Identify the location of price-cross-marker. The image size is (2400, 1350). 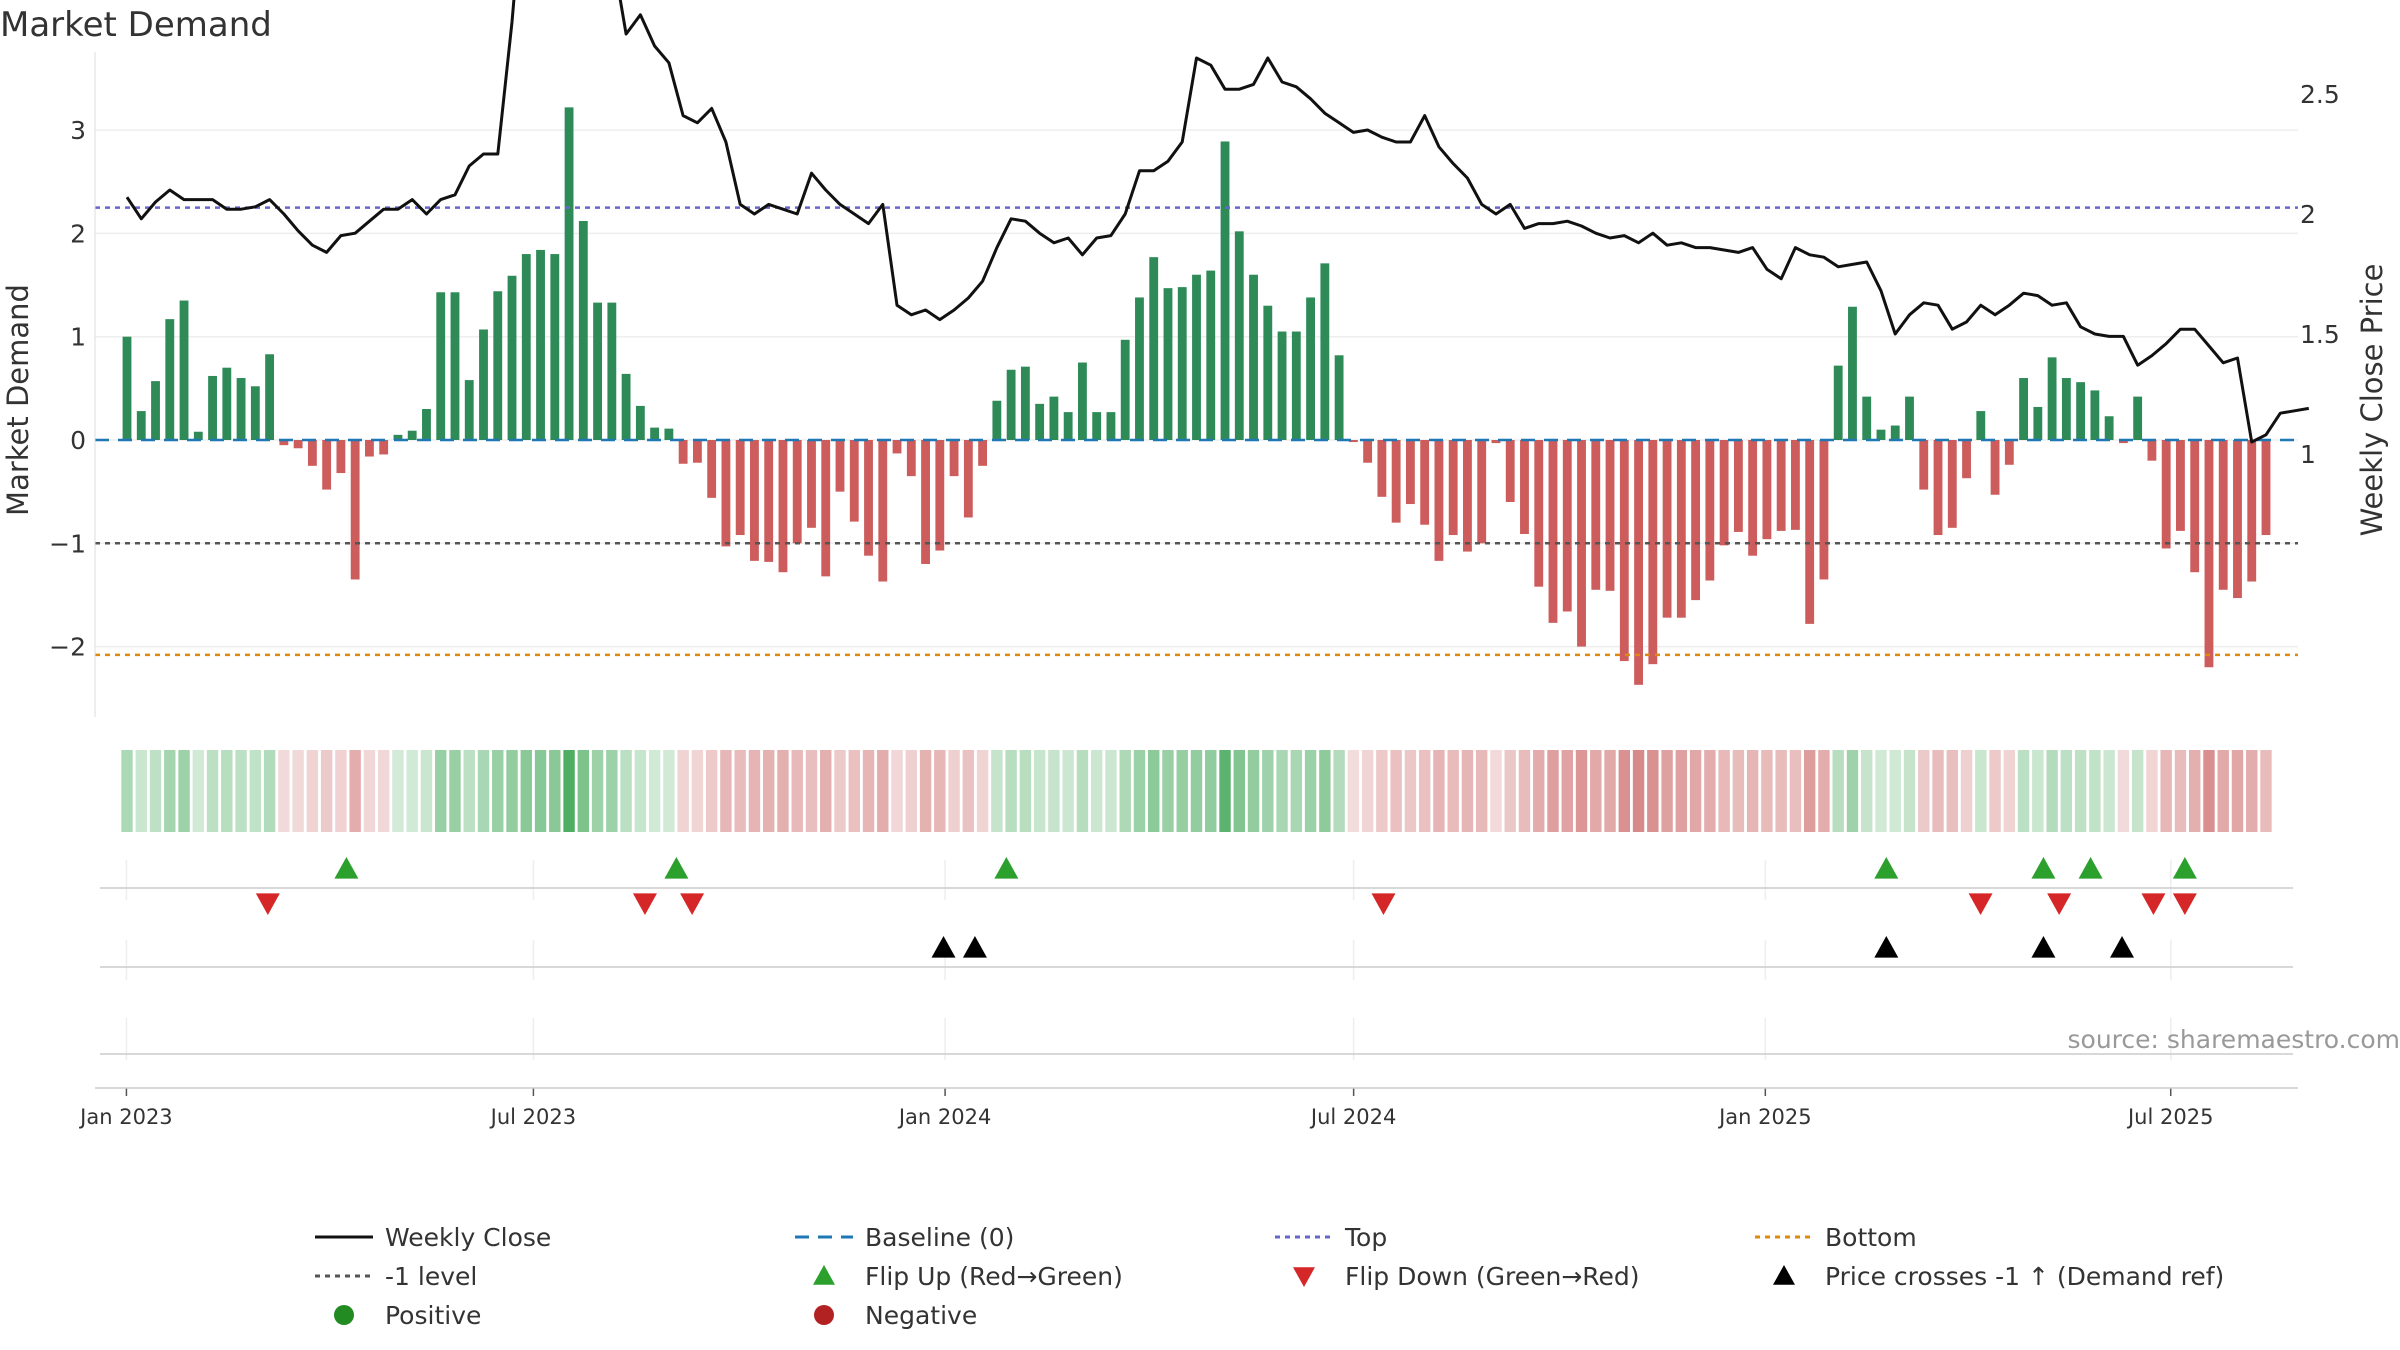
(974, 947).